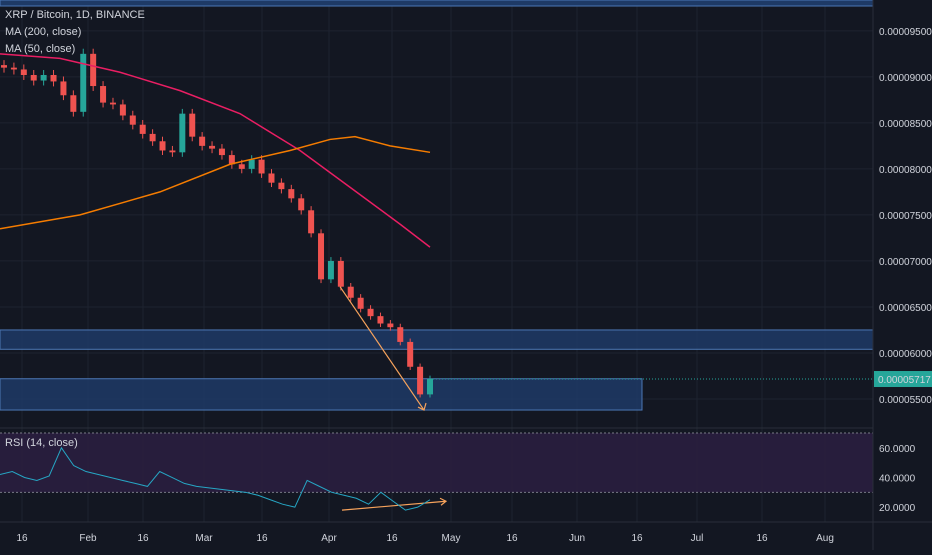 The width and height of the screenshot is (932, 555). I want to click on price-tick-label: 0.00008000, so click(905, 170).